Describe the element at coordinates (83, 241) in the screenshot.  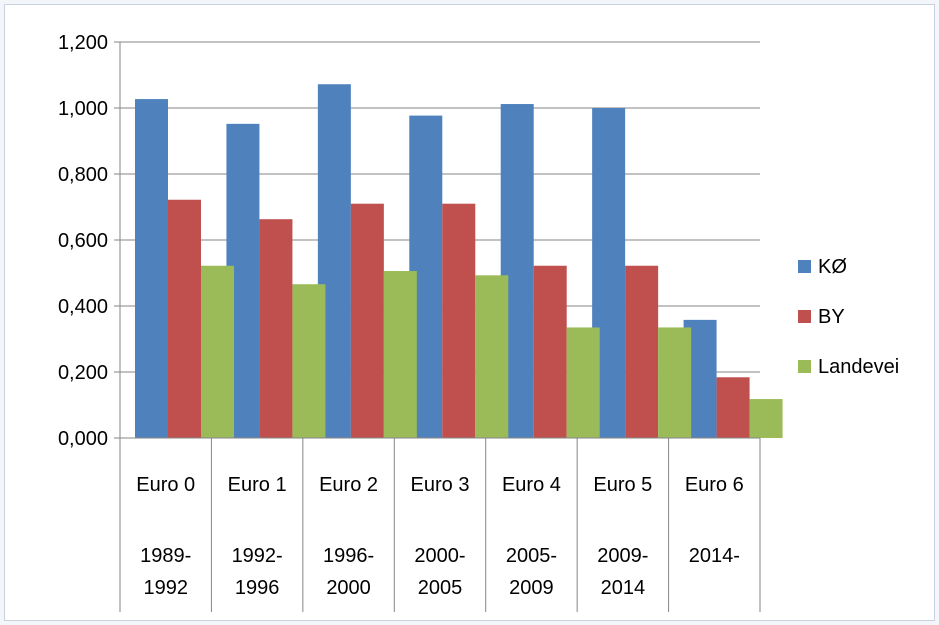
I see `y-tick-label: 0,600` at that location.